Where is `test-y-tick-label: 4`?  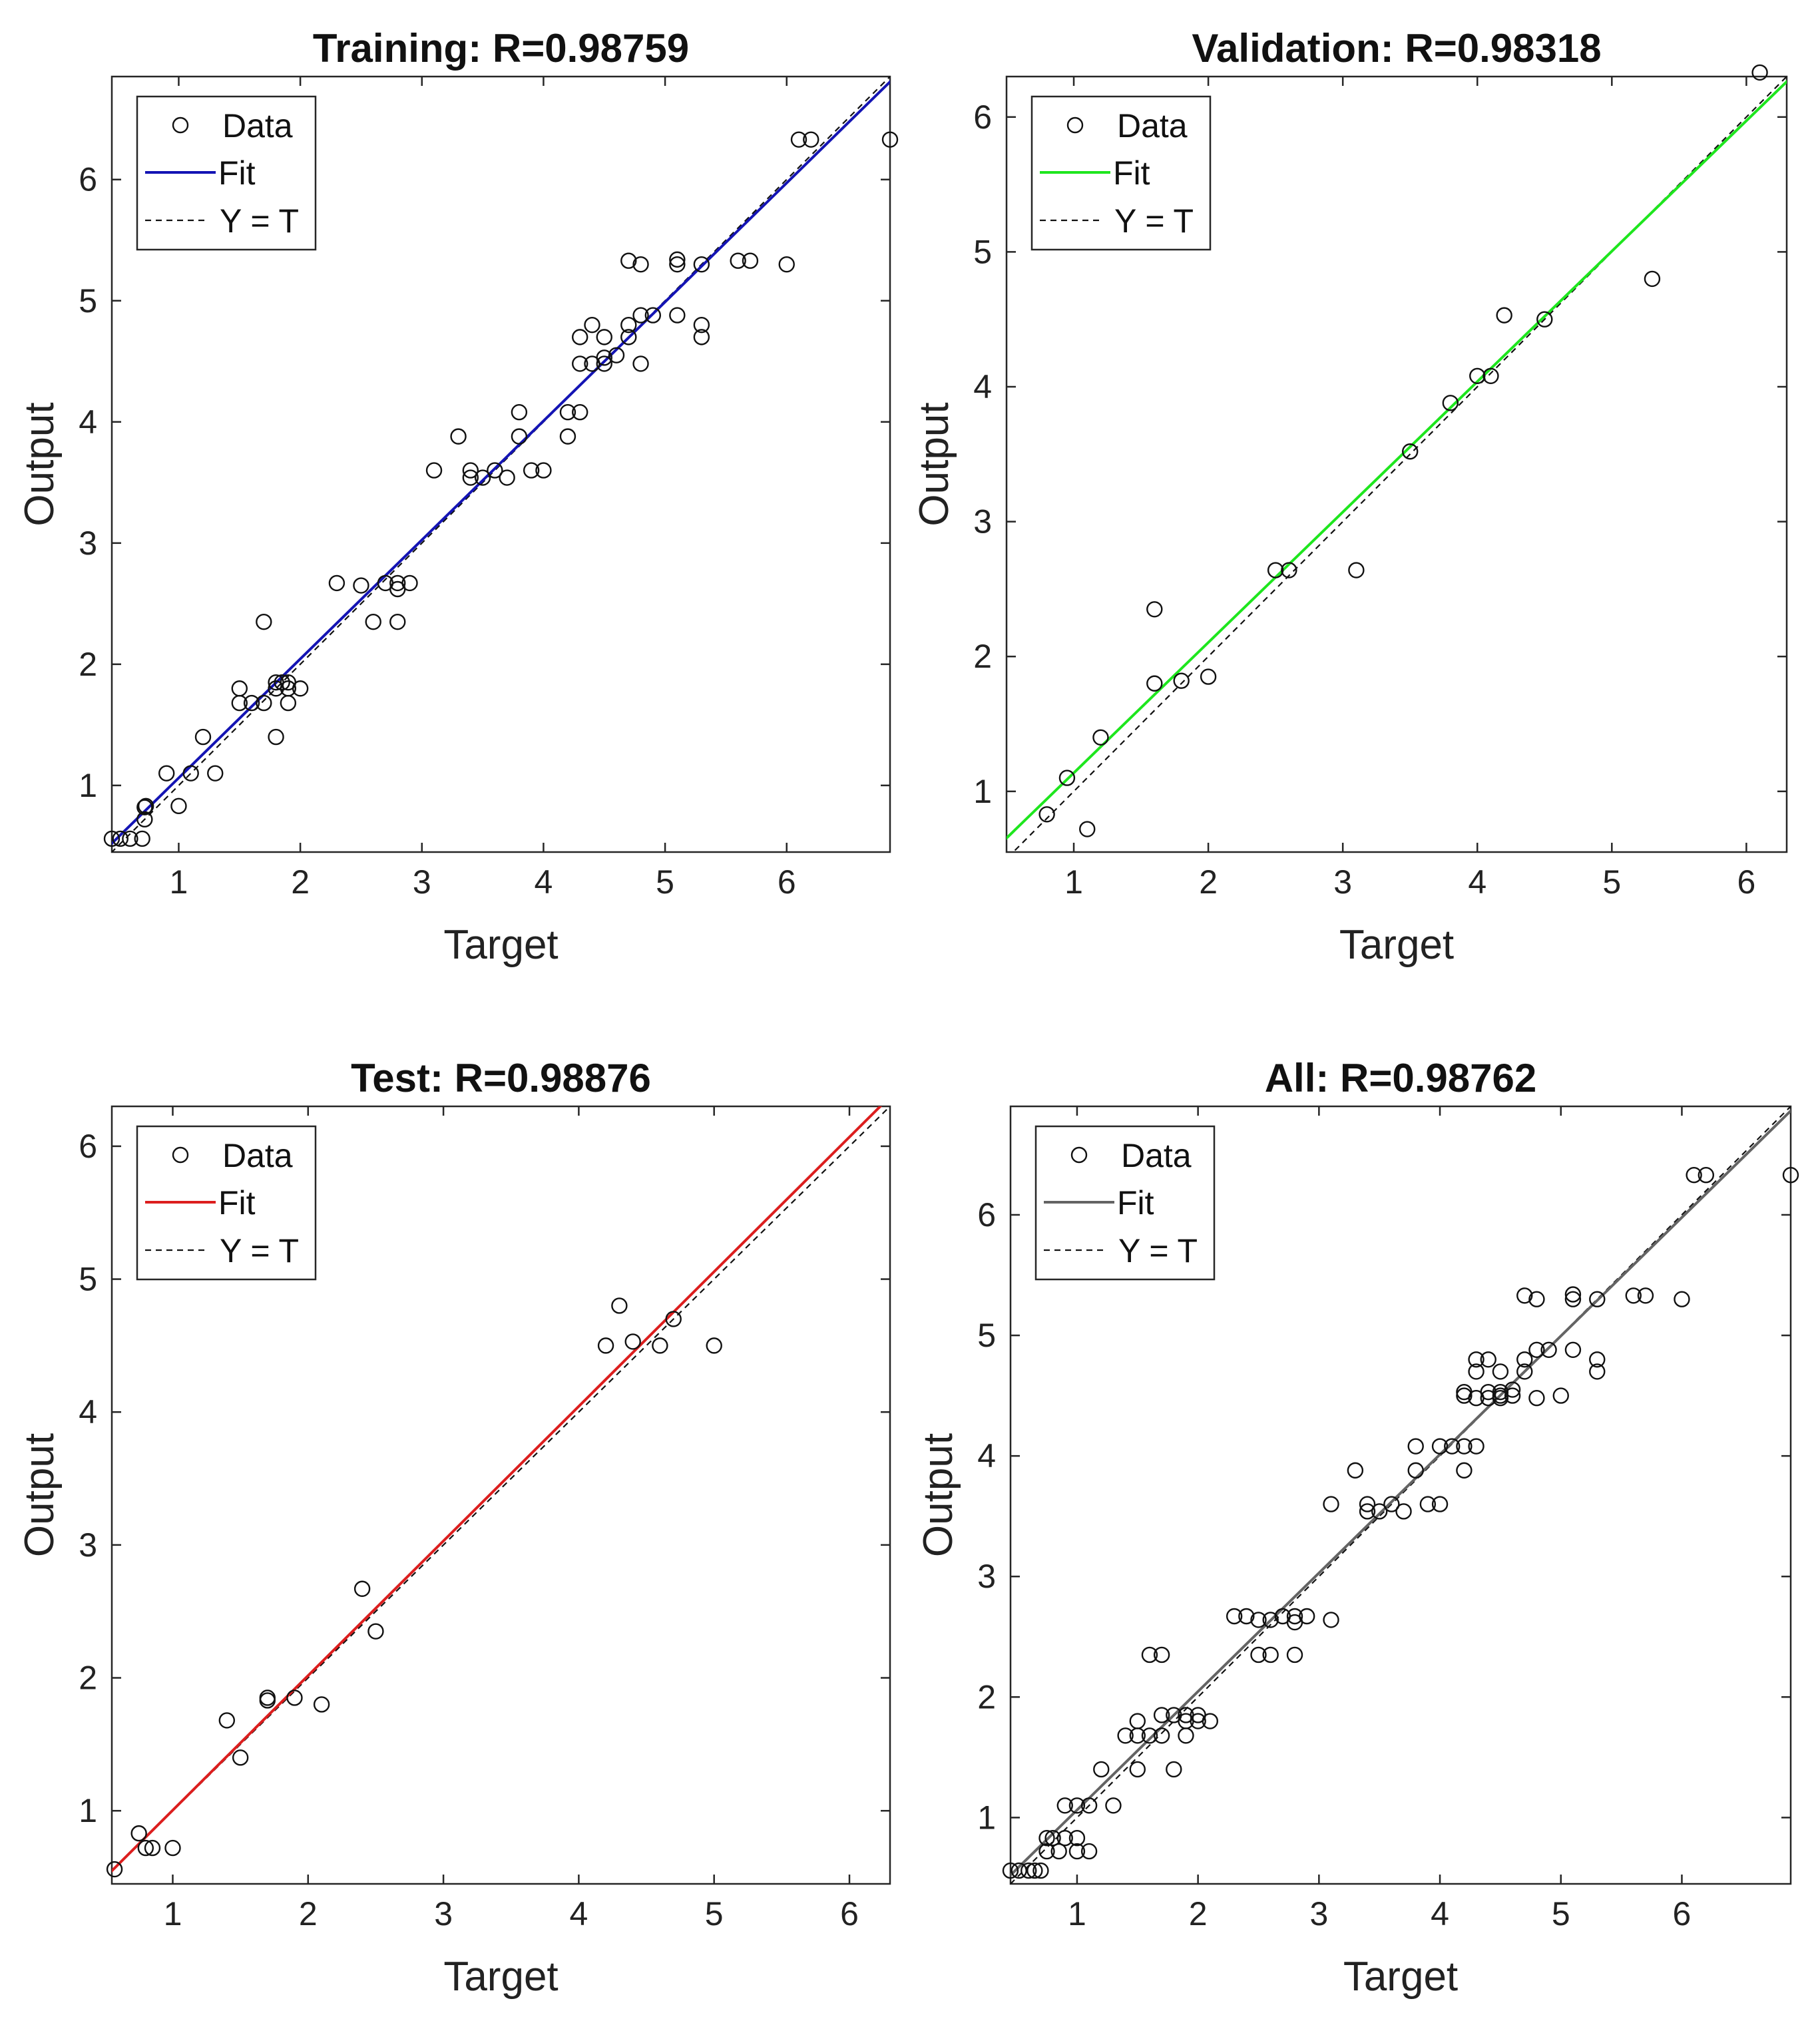 test-y-tick-label: 4 is located at coordinates (88, 1412).